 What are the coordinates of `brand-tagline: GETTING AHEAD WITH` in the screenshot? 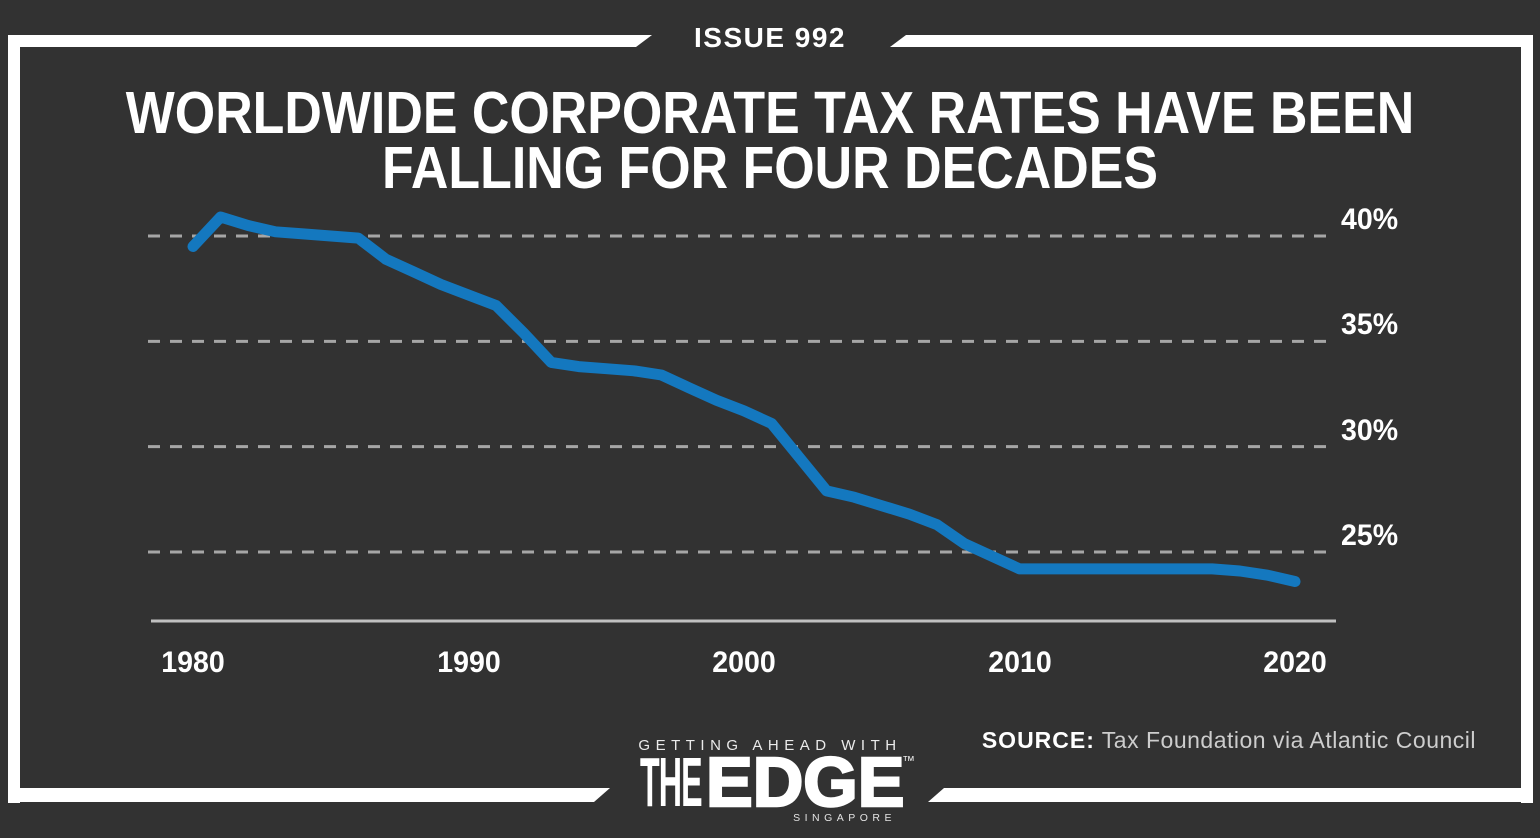 It's located at (770, 745).